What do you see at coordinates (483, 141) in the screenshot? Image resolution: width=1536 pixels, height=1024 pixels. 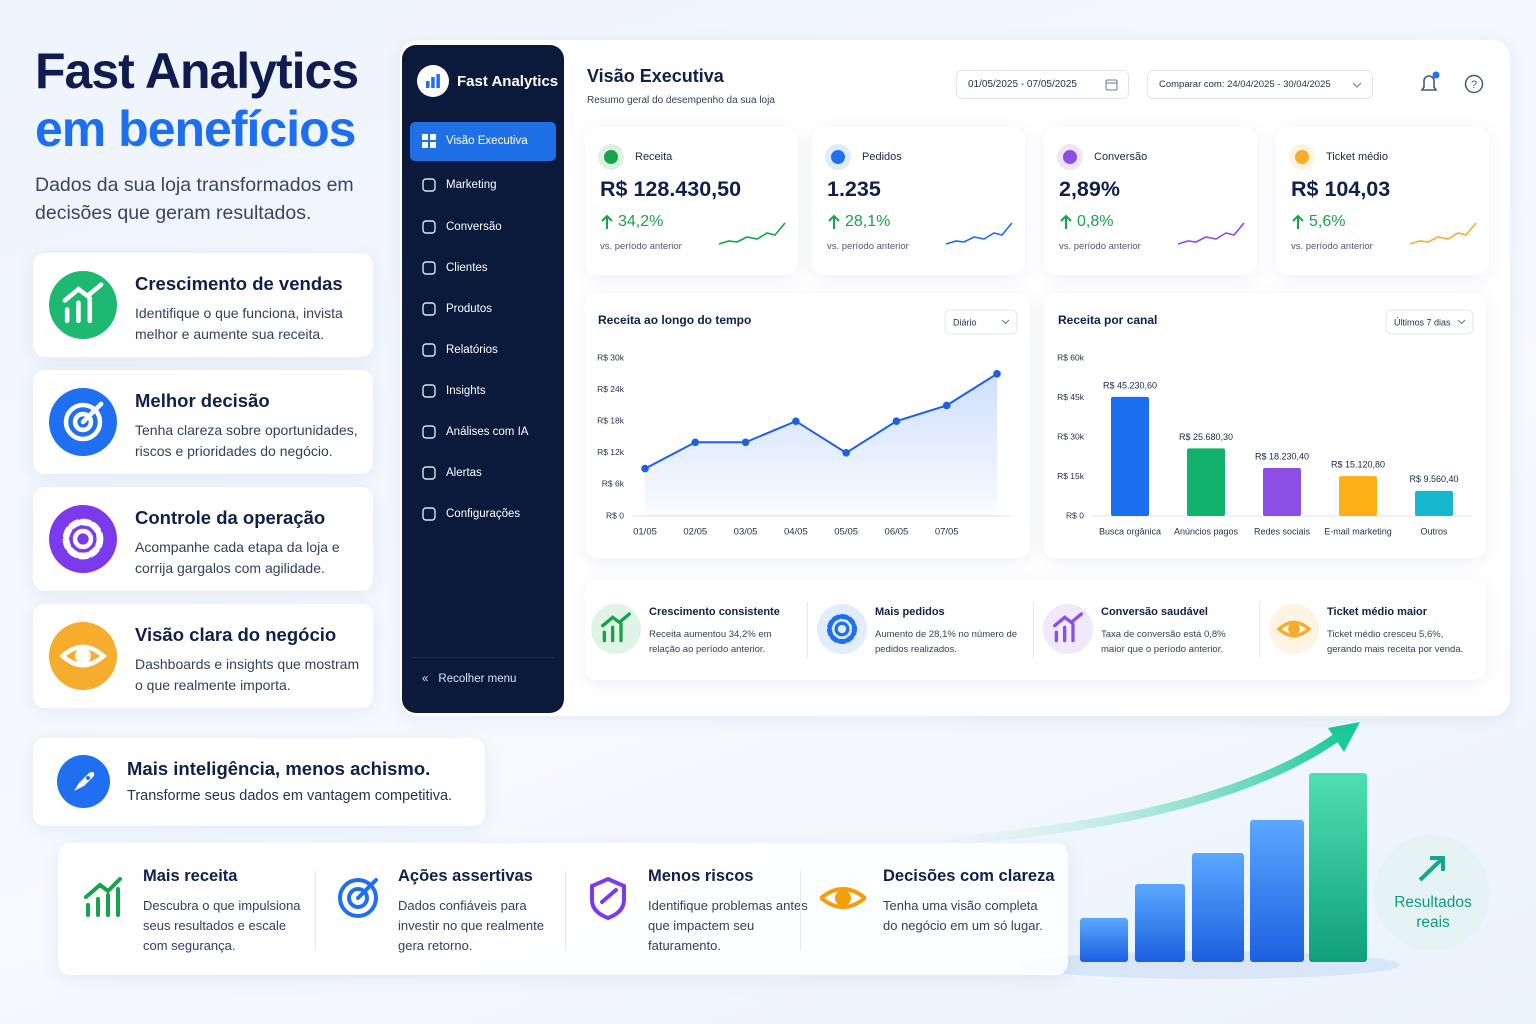 I see `nav-item: Visão Executiva` at bounding box center [483, 141].